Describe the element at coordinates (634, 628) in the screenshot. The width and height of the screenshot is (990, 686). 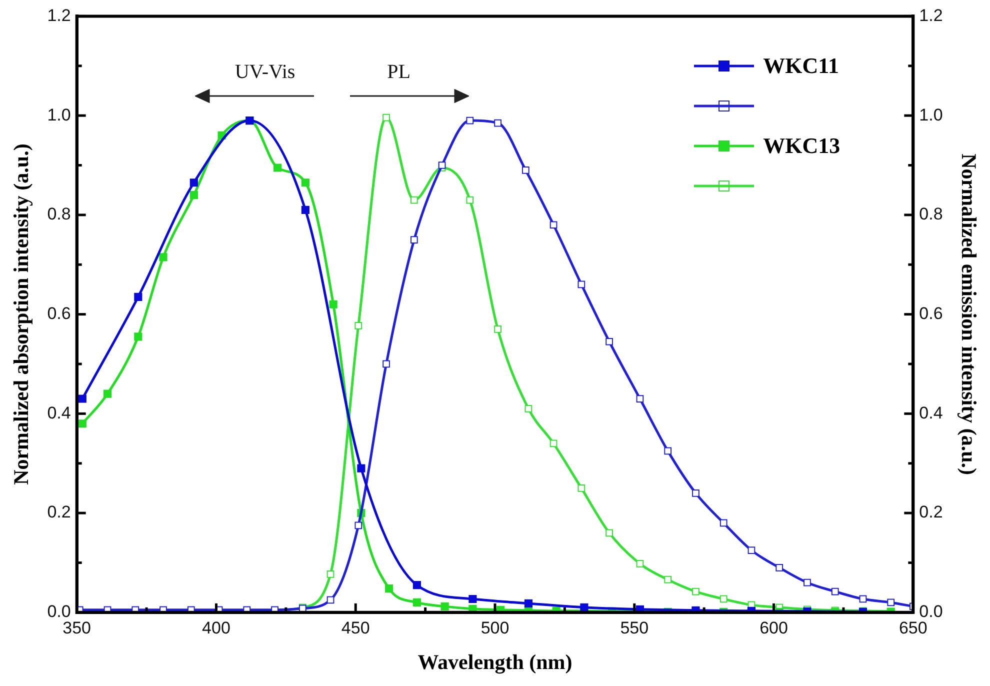
I see `x-tick-label: 550` at that location.